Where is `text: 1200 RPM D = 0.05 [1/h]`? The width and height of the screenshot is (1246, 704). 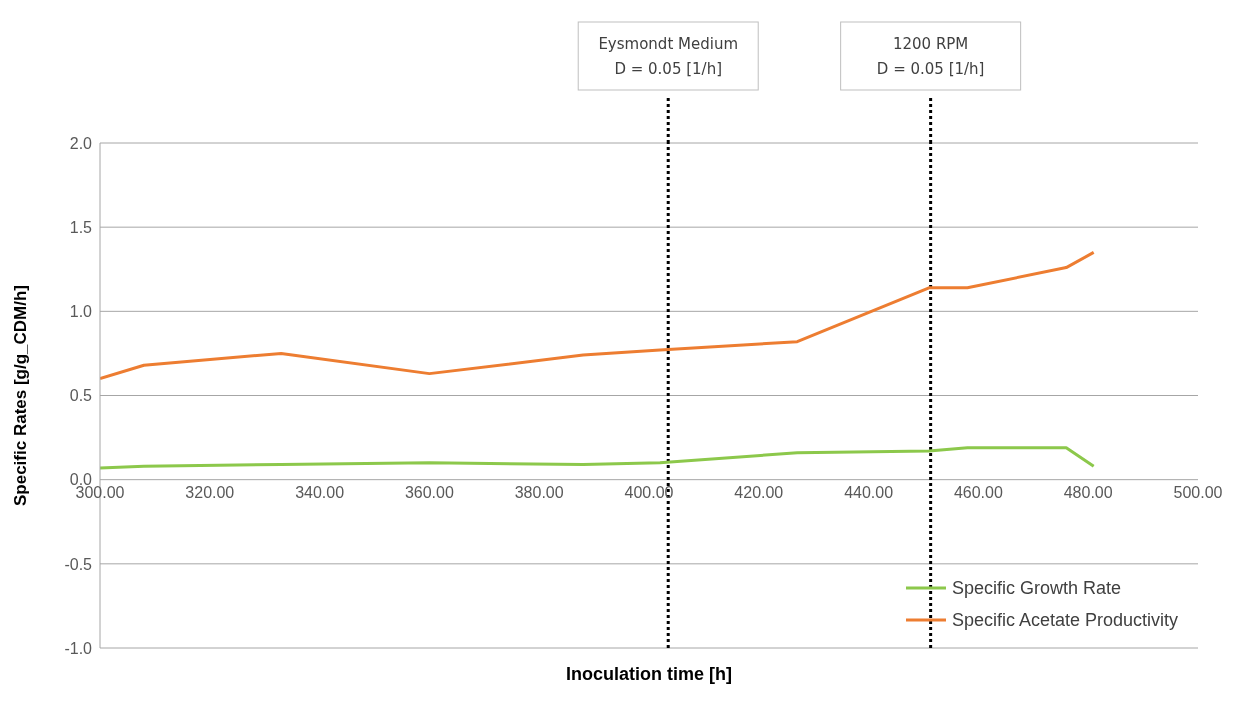
text: 1200 RPM D = 0.05 [1/h] is located at coordinates (930, 56).